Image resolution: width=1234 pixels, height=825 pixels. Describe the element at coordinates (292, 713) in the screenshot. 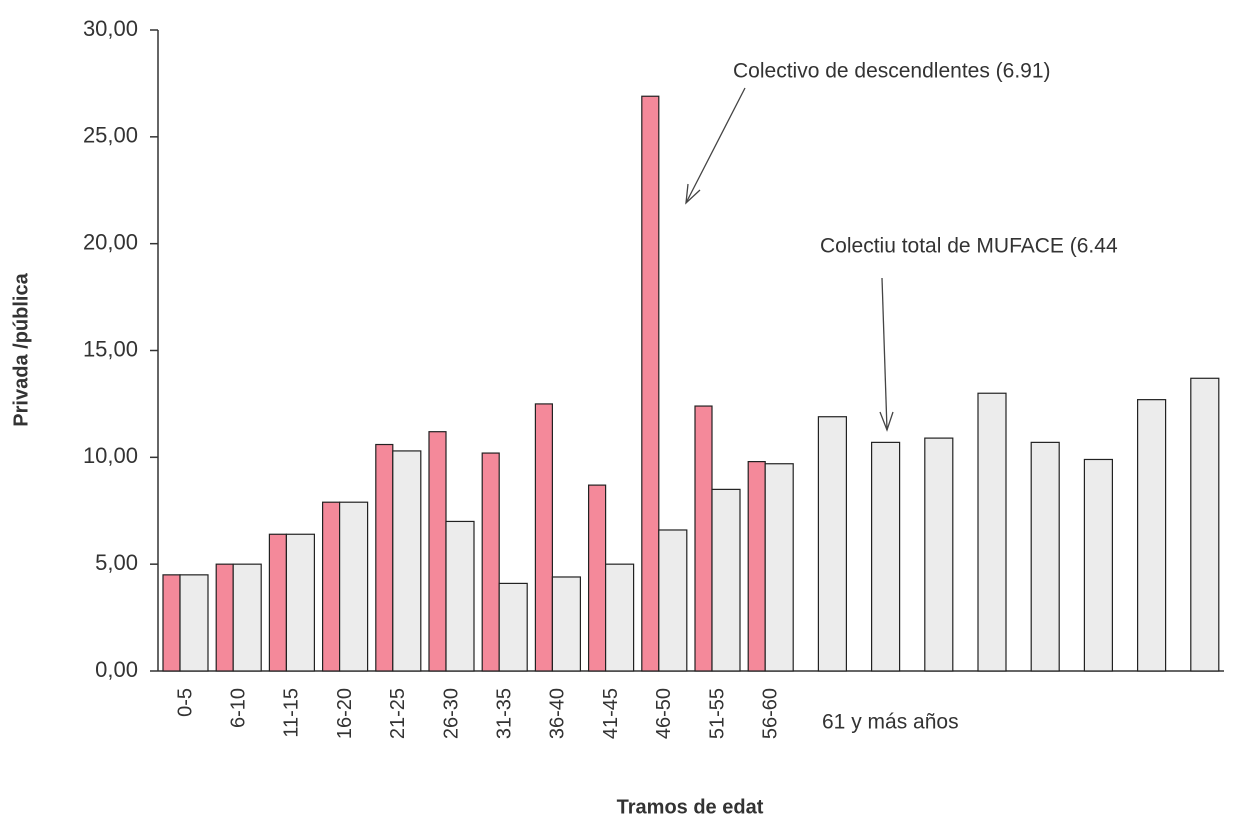

I see `x-tick-label: 11-15` at that location.